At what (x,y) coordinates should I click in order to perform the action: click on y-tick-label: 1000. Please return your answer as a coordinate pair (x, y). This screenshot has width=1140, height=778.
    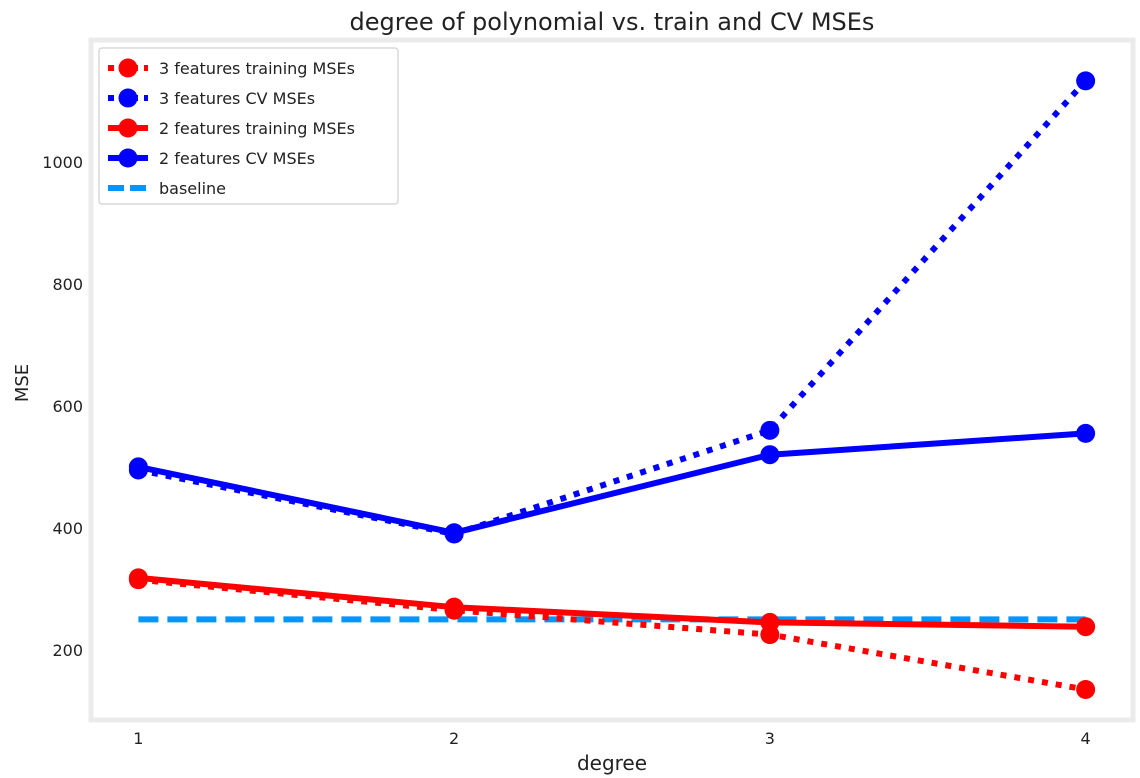
    Looking at the image, I should click on (62, 162).